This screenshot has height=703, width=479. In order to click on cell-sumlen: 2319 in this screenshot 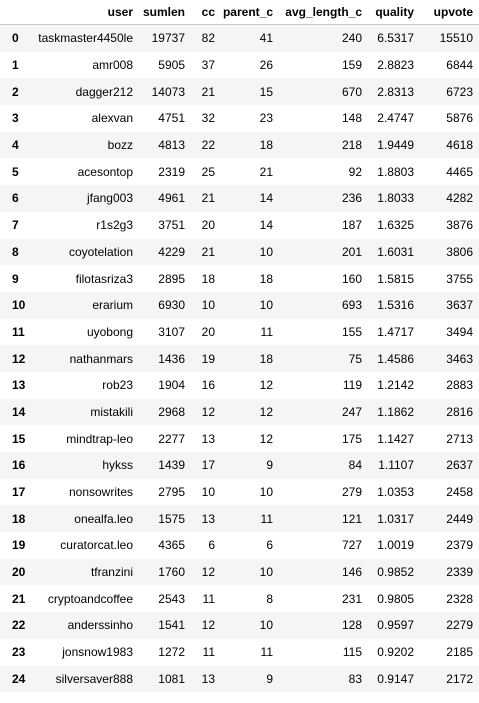, I will do `click(171, 171)`.